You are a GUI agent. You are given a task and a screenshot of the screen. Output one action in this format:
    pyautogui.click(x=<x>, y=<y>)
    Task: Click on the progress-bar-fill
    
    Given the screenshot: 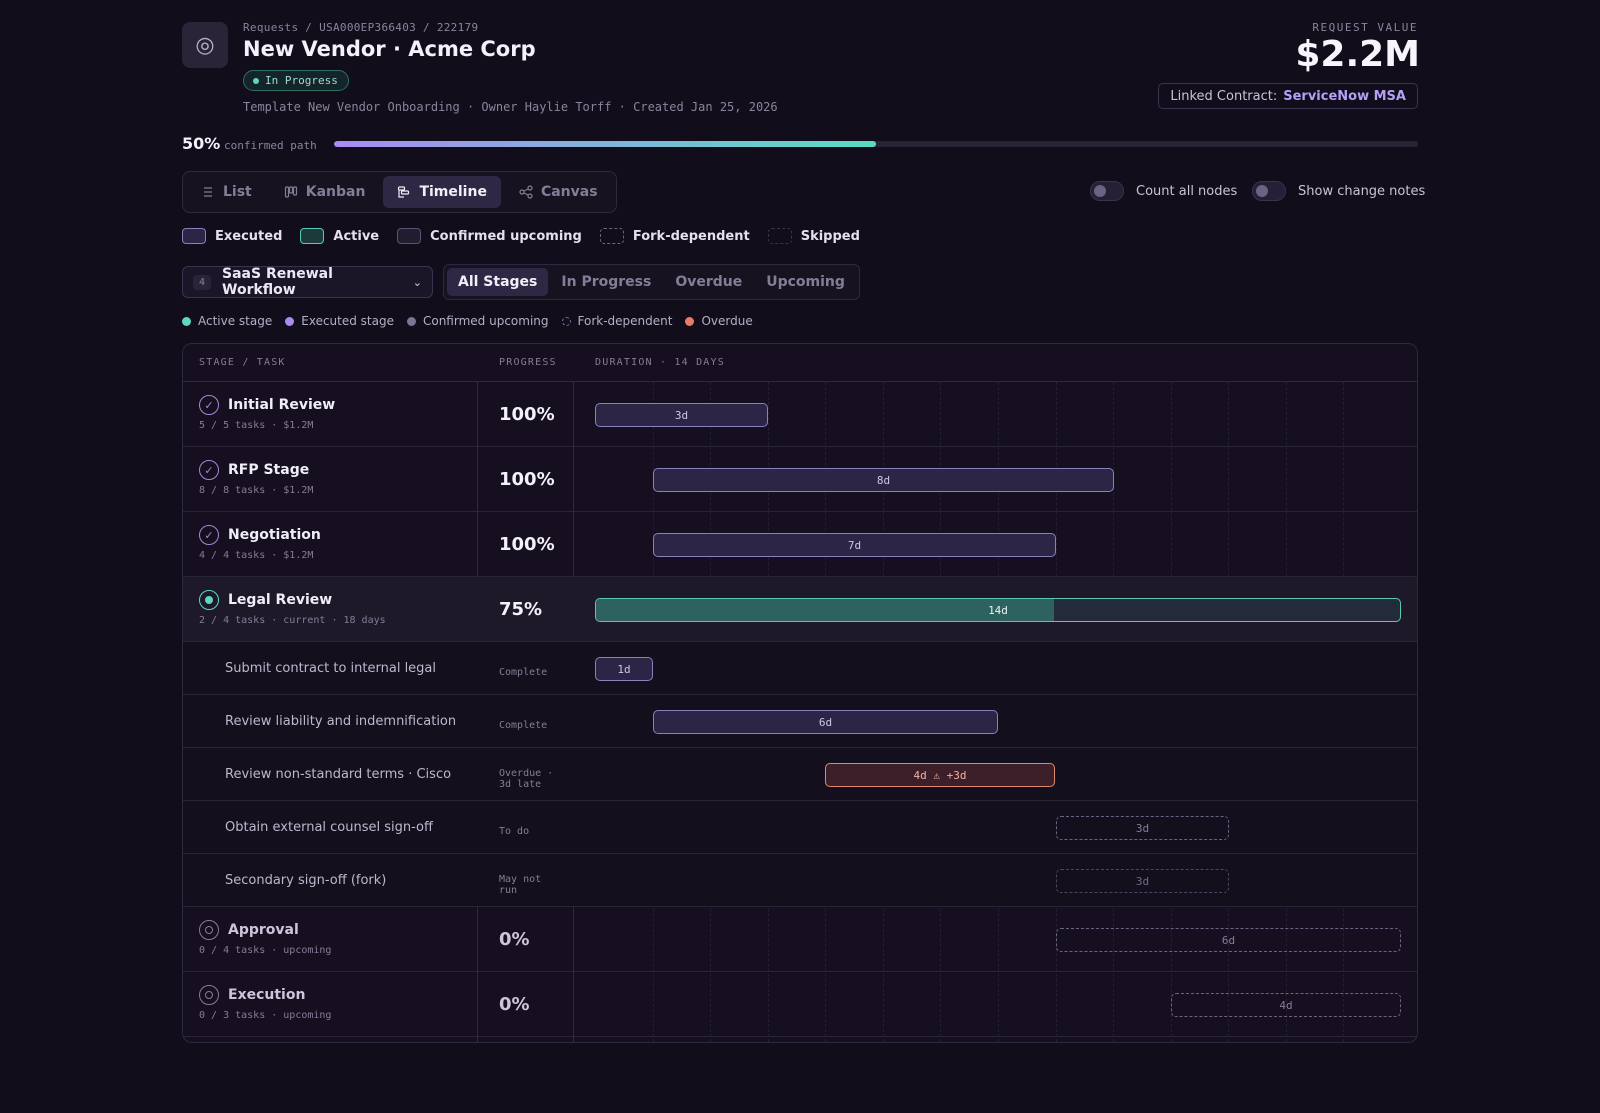 What is the action you would take?
    pyautogui.click(x=605, y=144)
    